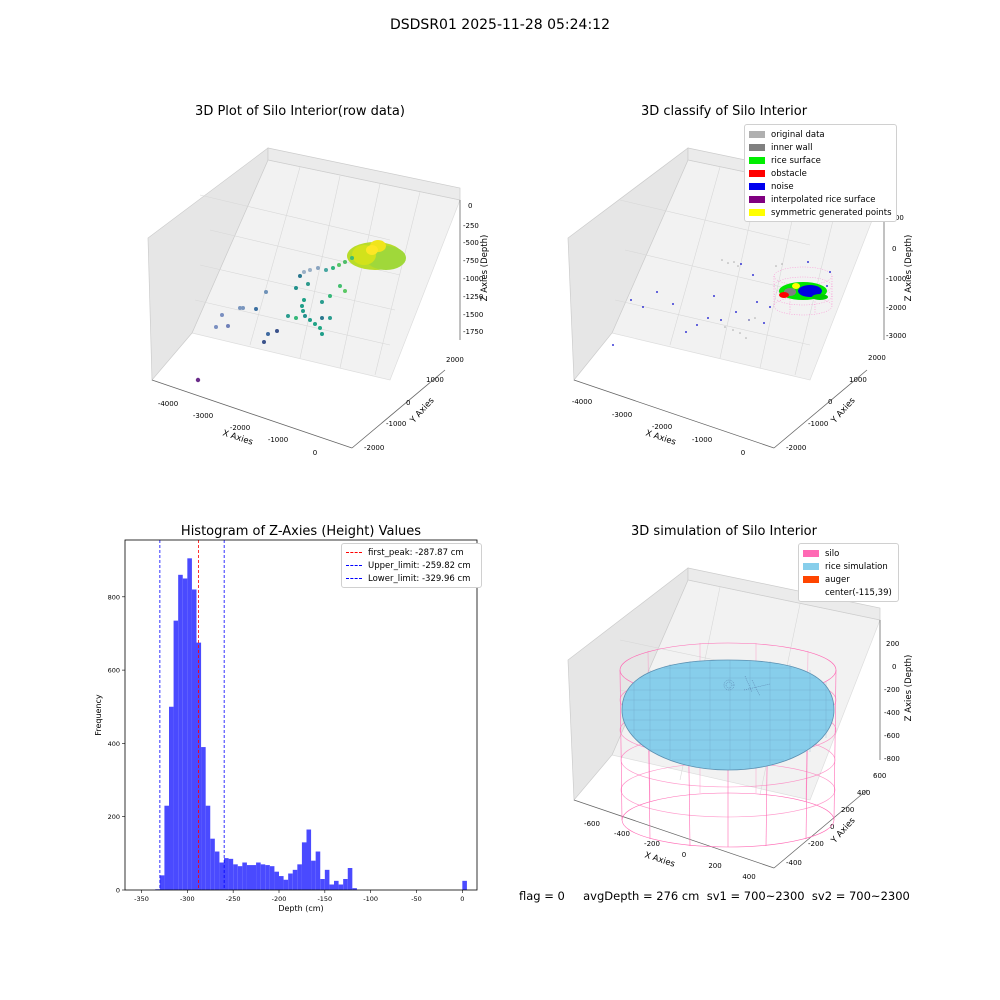 This screenshot has width=1000, height=1000. I want to click on raw-ztick: 0, so click(470, 206).